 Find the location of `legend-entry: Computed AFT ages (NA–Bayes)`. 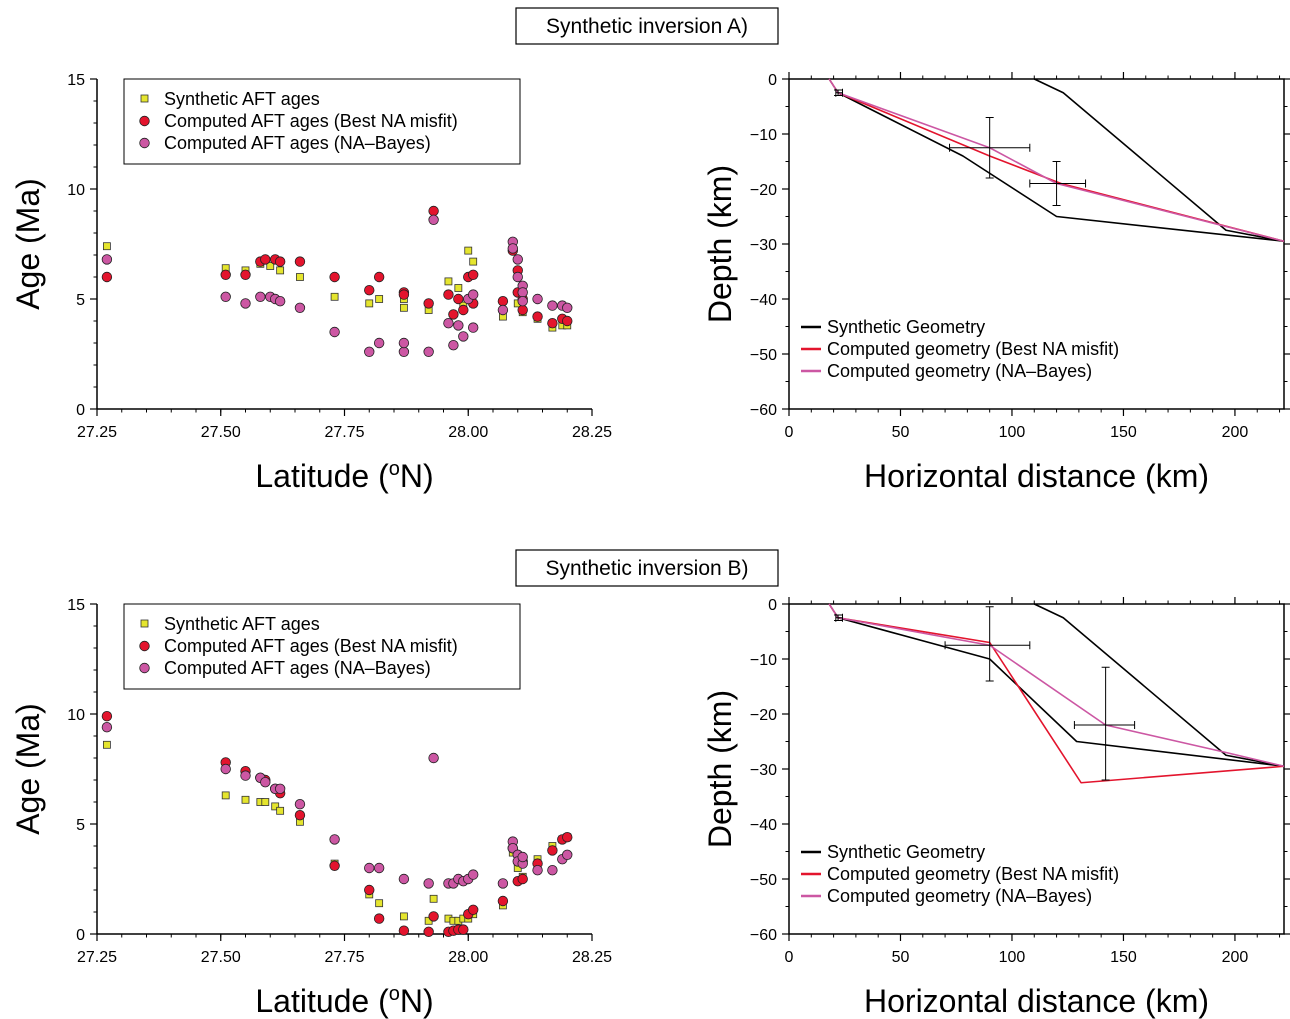

legend-entry: Computed AFT ages (NA–Bayes) is located at coordinates (297, 143).